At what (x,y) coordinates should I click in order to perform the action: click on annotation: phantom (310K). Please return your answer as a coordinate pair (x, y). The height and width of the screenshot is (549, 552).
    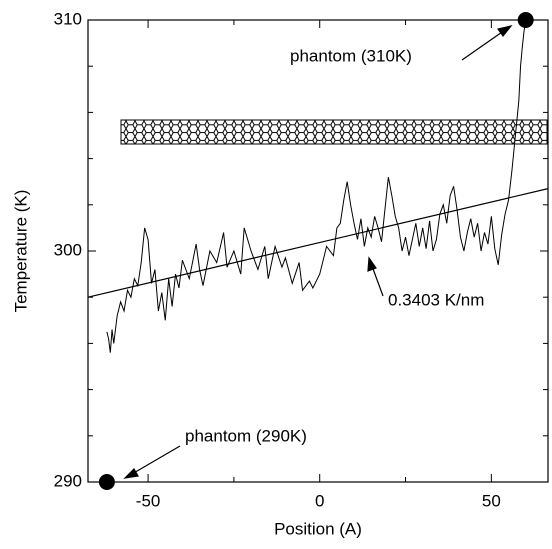
    Looking at the image, I should click on (351, 55).